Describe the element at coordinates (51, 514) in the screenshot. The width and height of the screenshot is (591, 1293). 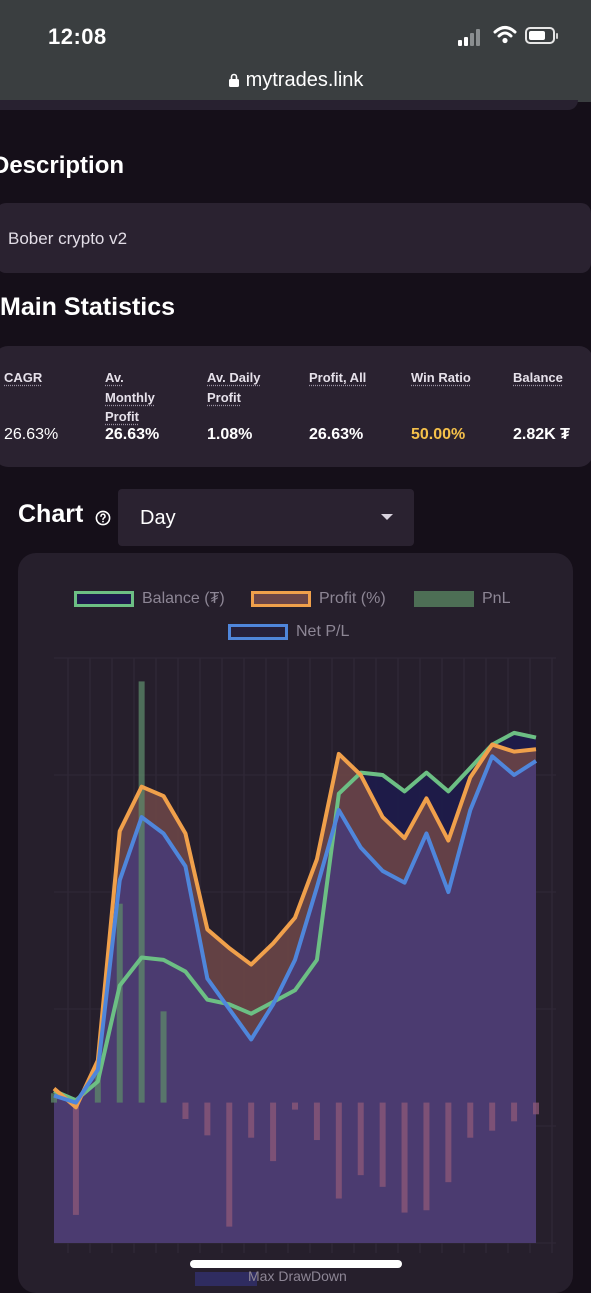
I see `chart-title: Chart` at that location.